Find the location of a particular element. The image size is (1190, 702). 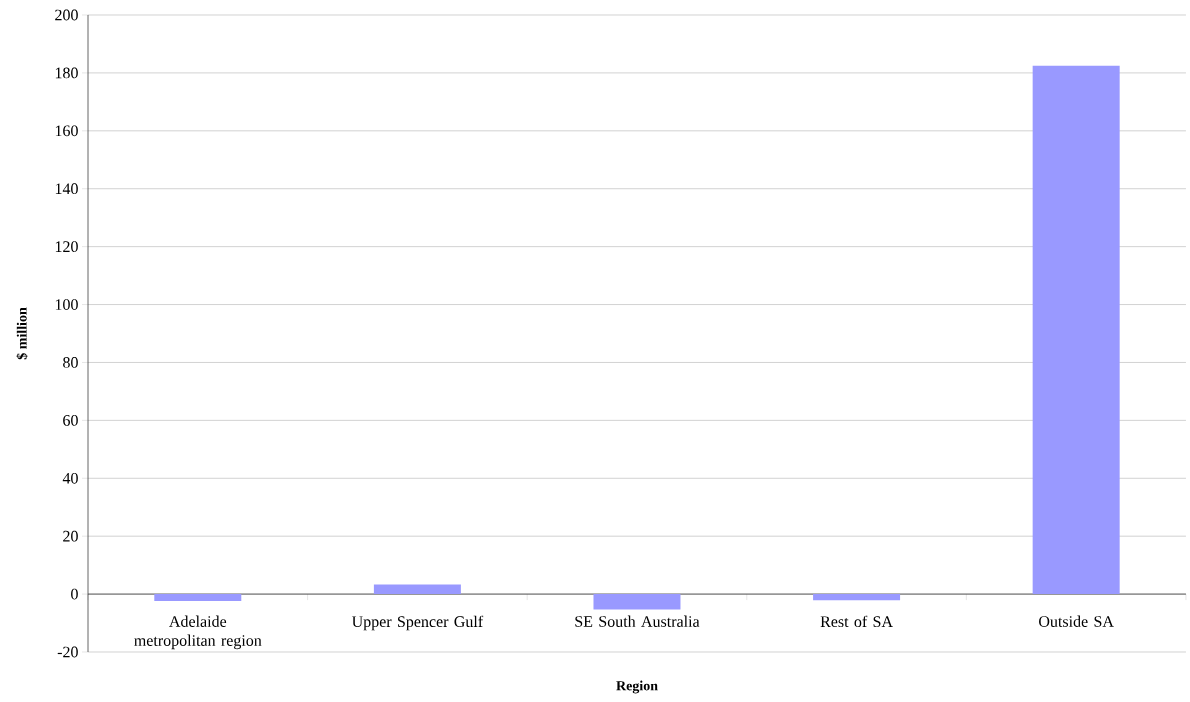

y-tick-label: 120 is located at coordinates (66, 247).